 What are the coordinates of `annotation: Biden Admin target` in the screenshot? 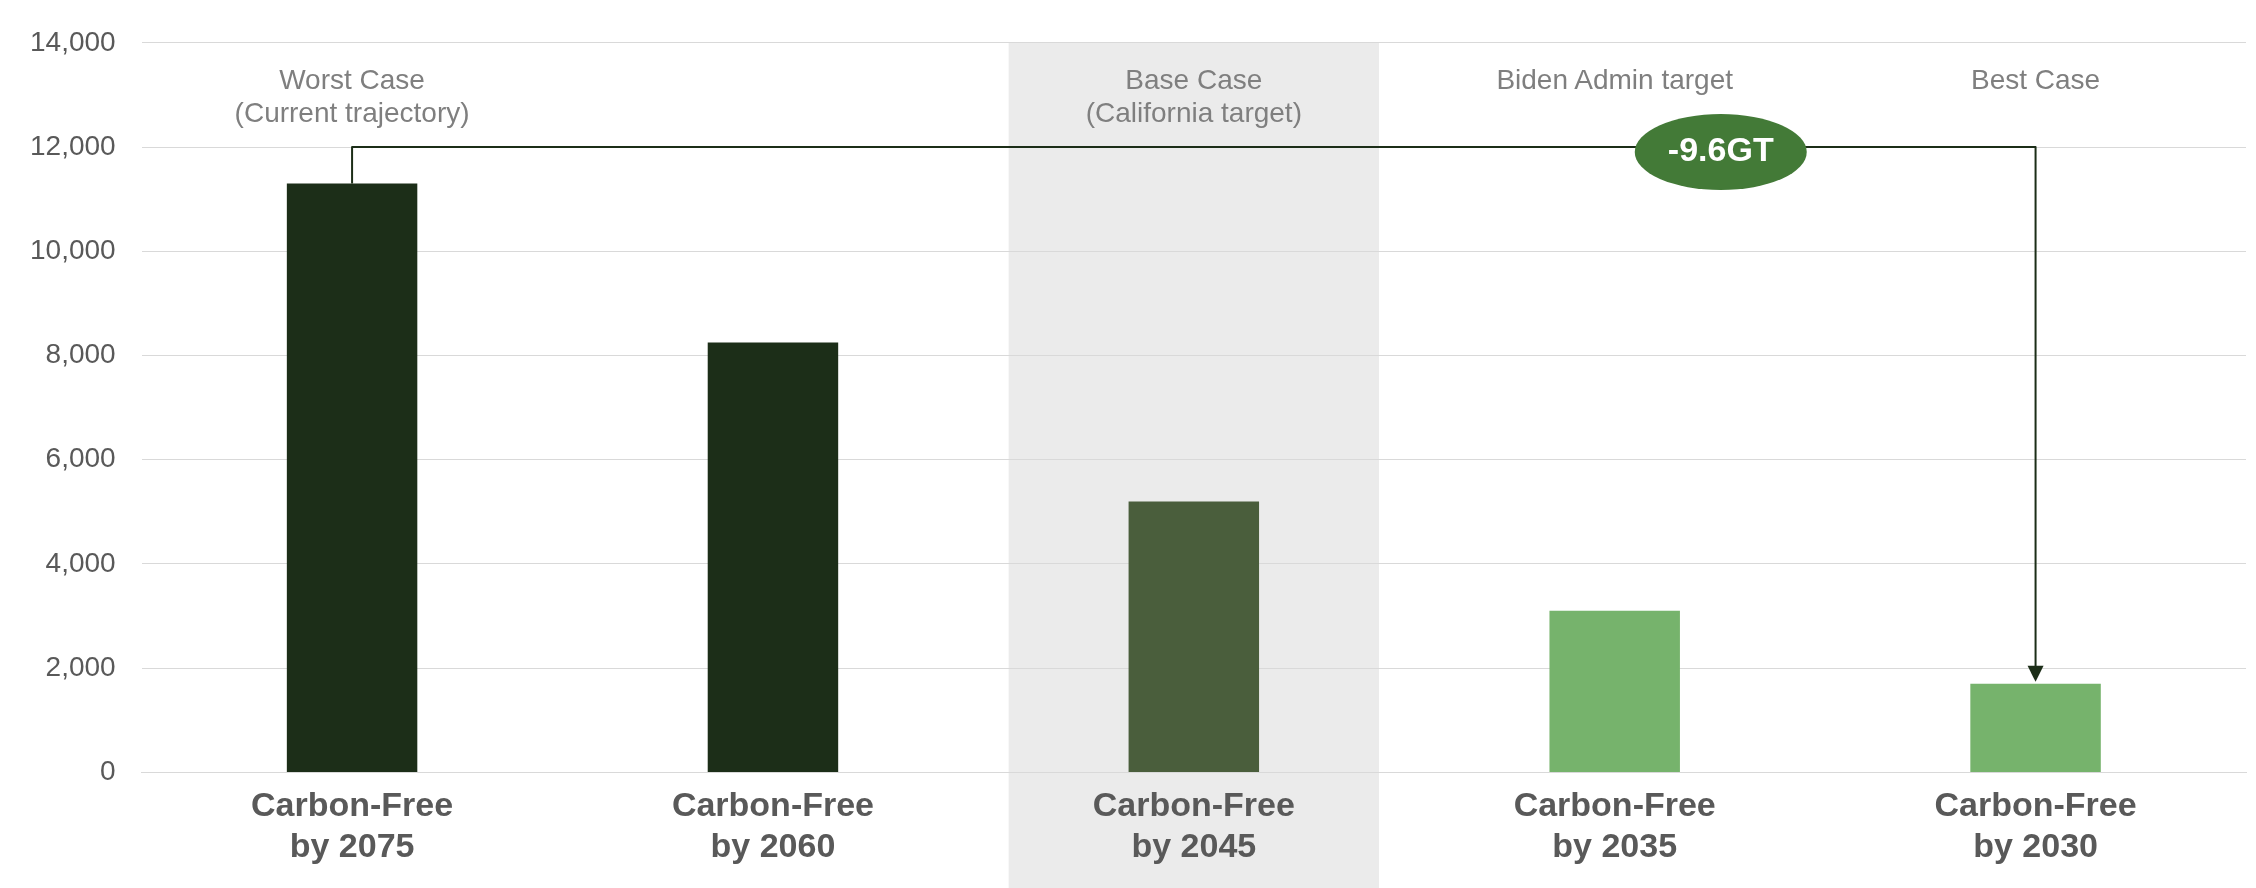 It's located at (1615, 79).